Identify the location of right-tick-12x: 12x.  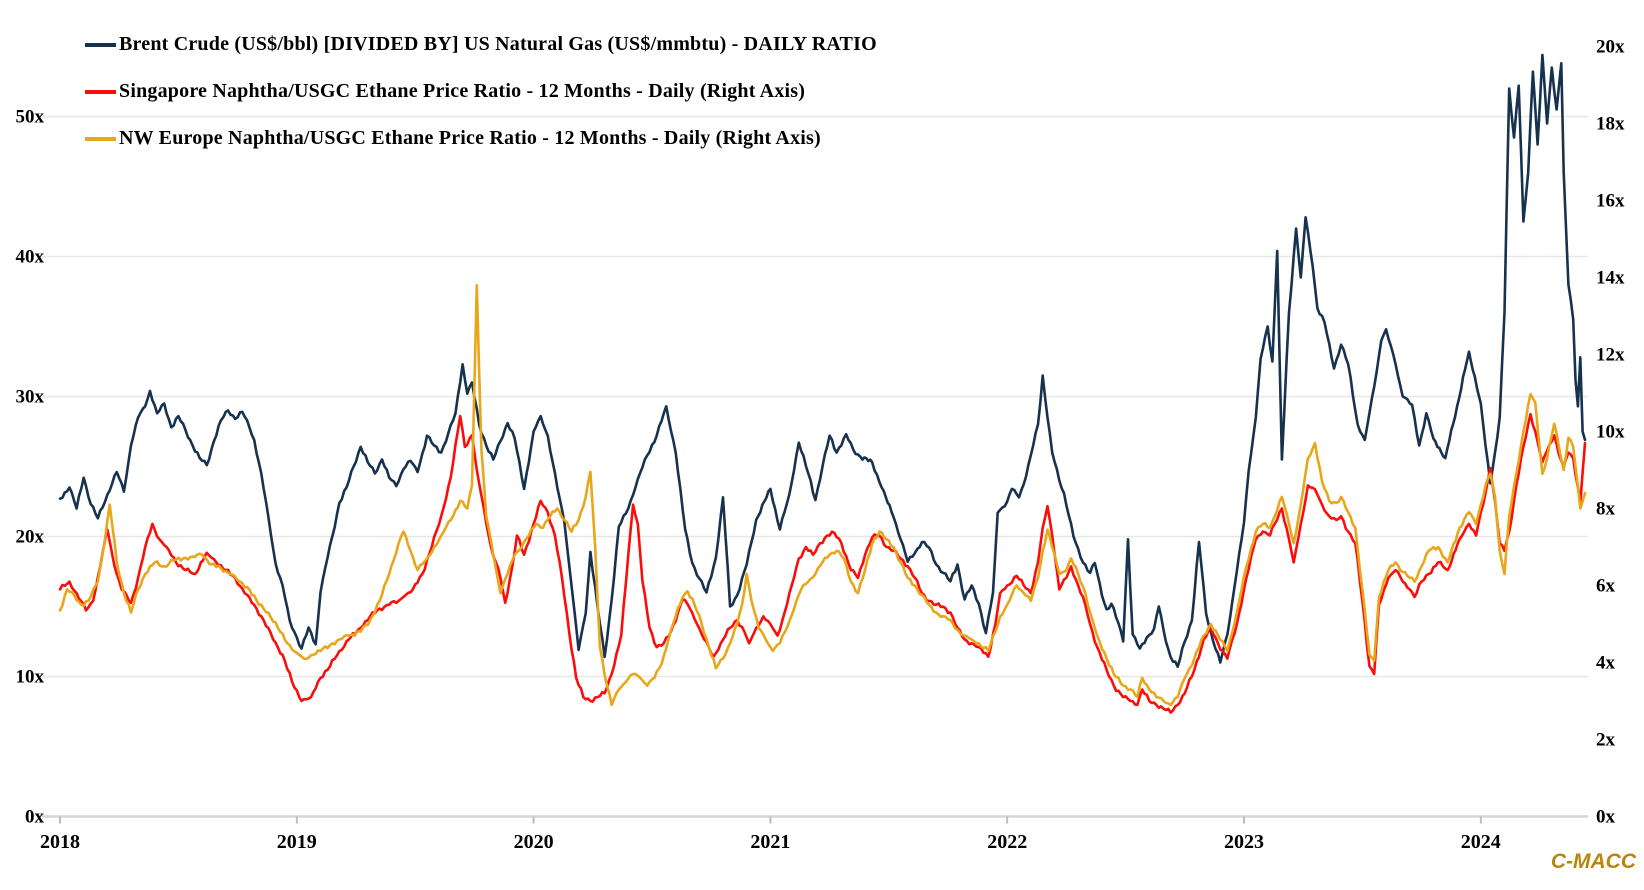
(1610, 354).